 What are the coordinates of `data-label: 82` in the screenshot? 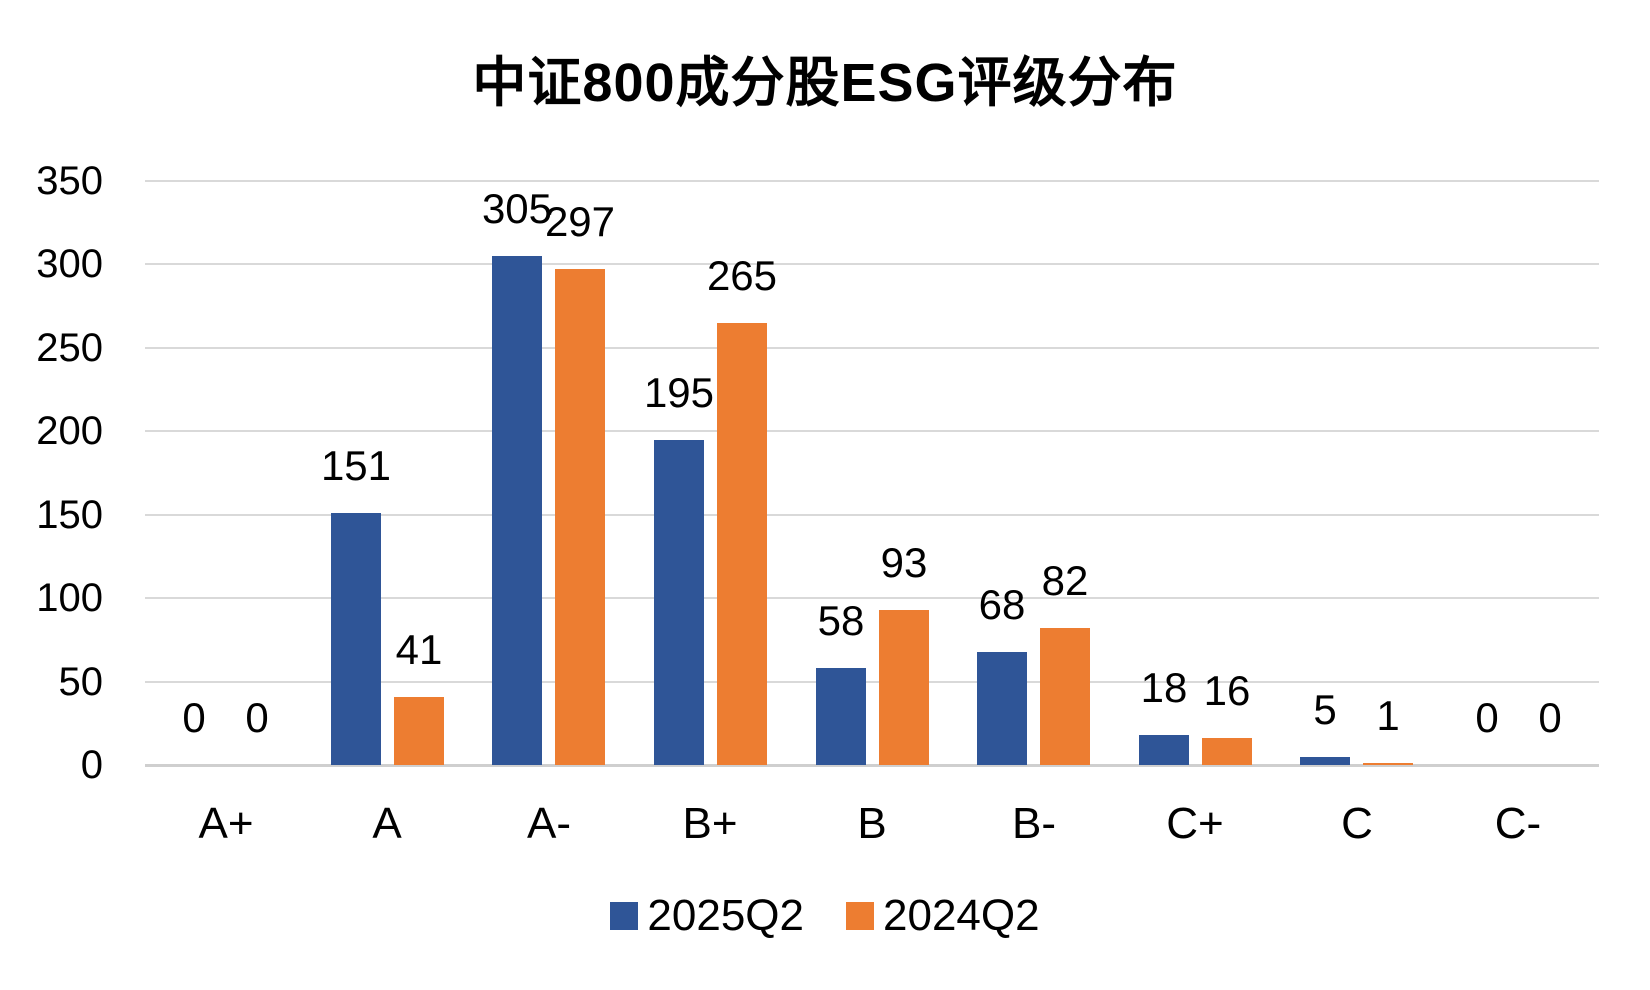 It's located at (1065, 580).